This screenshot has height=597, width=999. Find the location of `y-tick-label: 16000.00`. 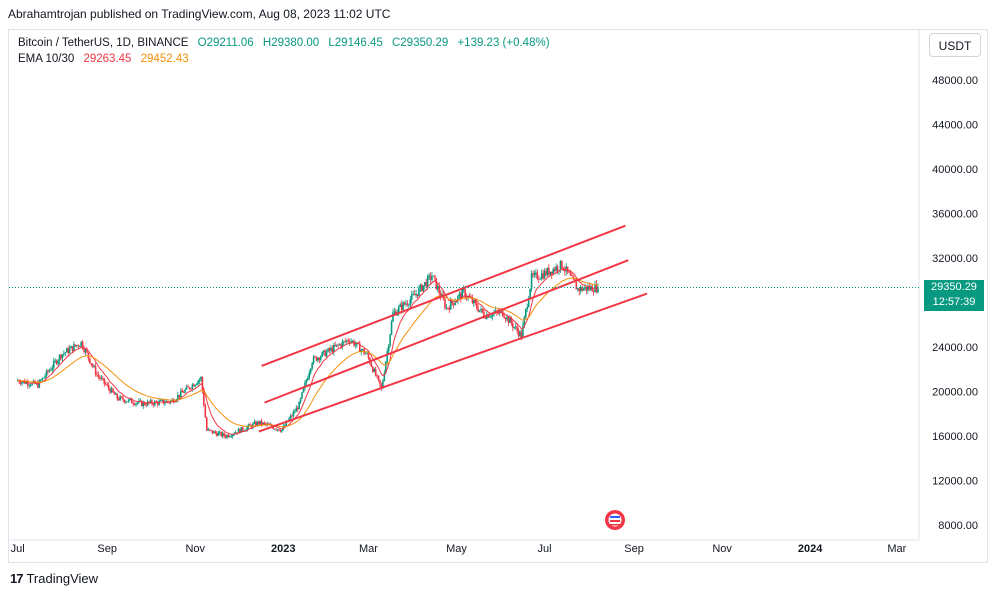

y-tick-label: 16000.00 is located at coordinates (955, 437).